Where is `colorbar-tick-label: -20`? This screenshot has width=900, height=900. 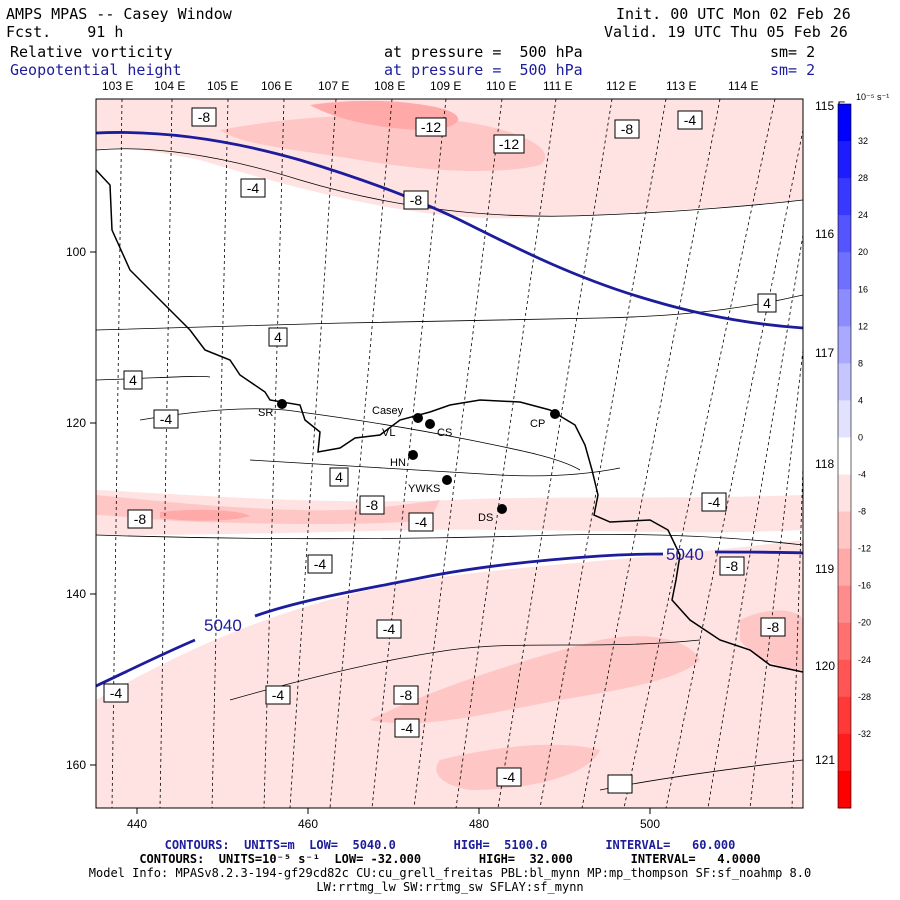 colorbar-tick-label: -20 is located at coordinates (864, 623).